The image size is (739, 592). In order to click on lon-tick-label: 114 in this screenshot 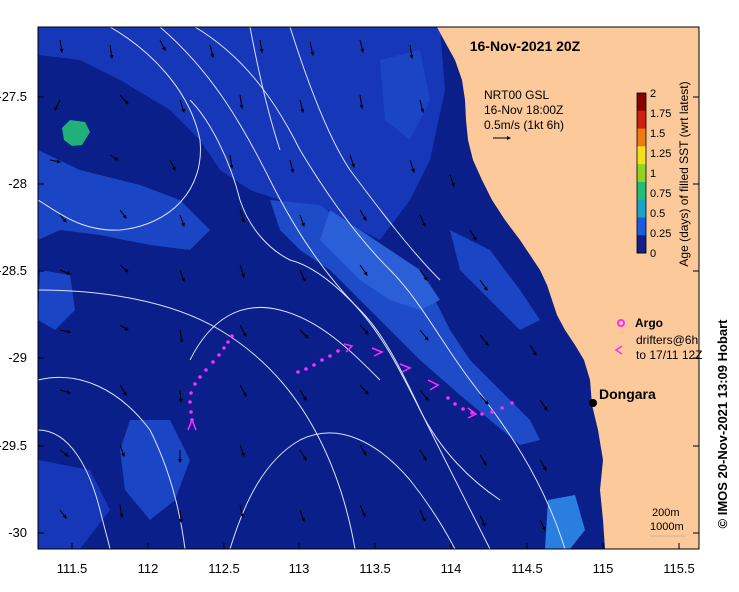, I will do `click(451, 568)`.